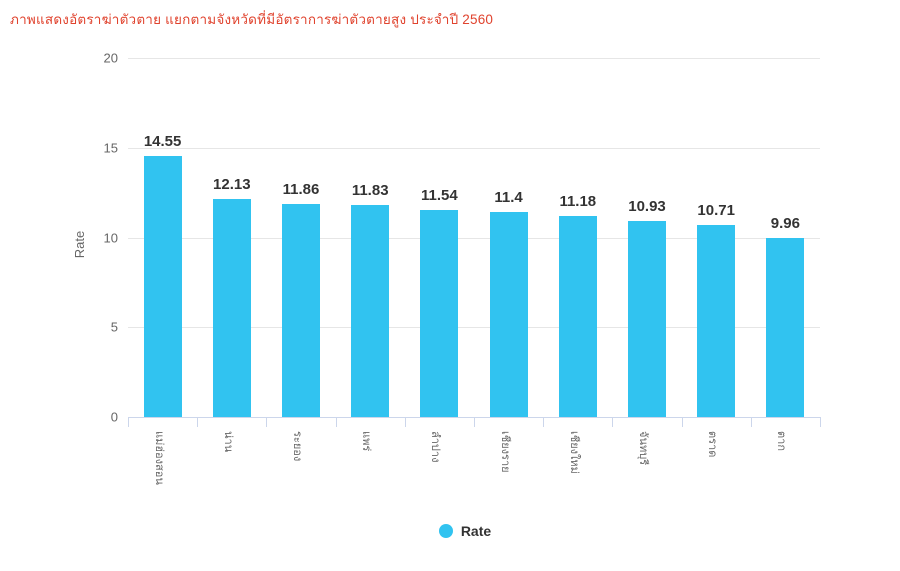  What do you see at coordinates (114, 327) in the screenshot?
I see `y-tick-label: 5` at bounding box center [114, 327].